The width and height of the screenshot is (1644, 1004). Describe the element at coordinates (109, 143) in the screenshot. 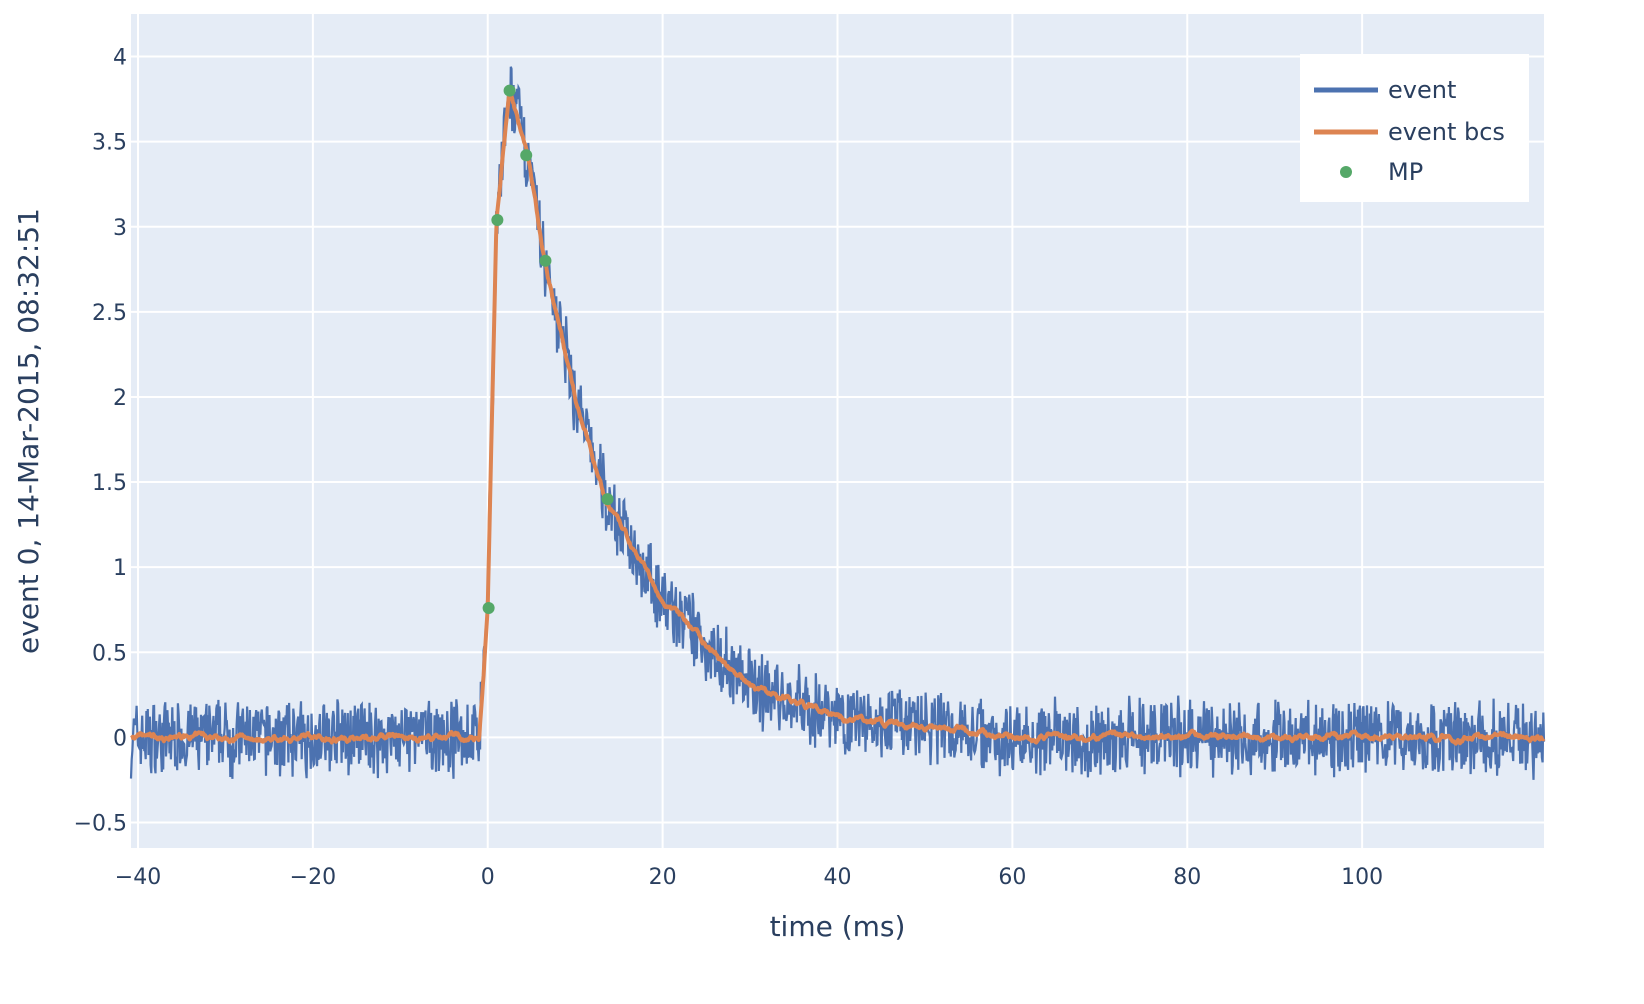

I see `y-tick-label: 3.5` at that location.